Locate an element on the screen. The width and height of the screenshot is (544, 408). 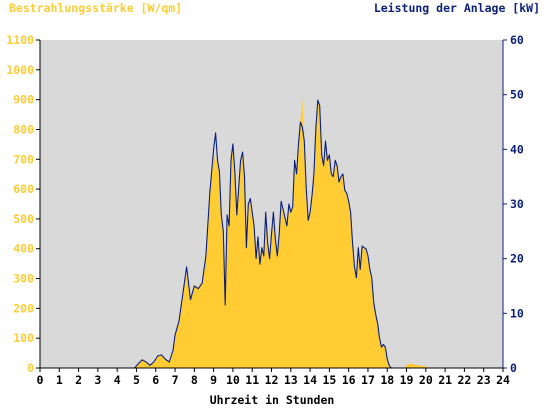
x-tick-label: 0 is located at coordinates (40, 380).